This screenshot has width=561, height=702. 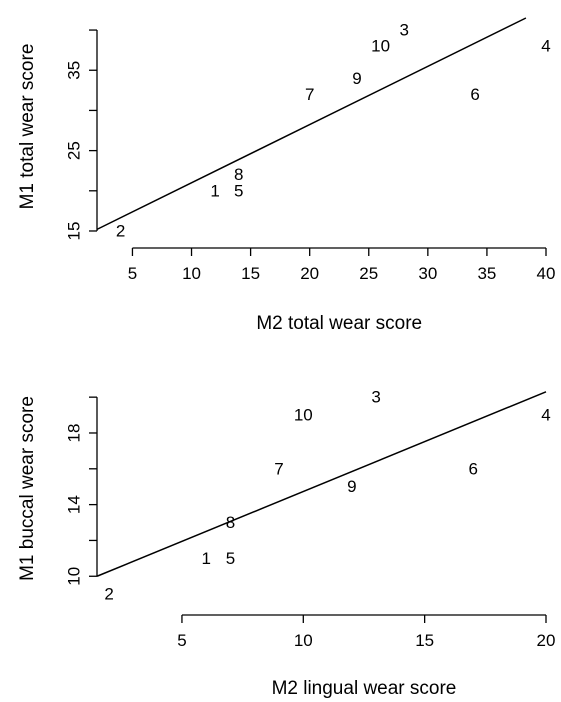 I want to click on x-axis-title: M2 total wear score, so click(x=339, y=323).